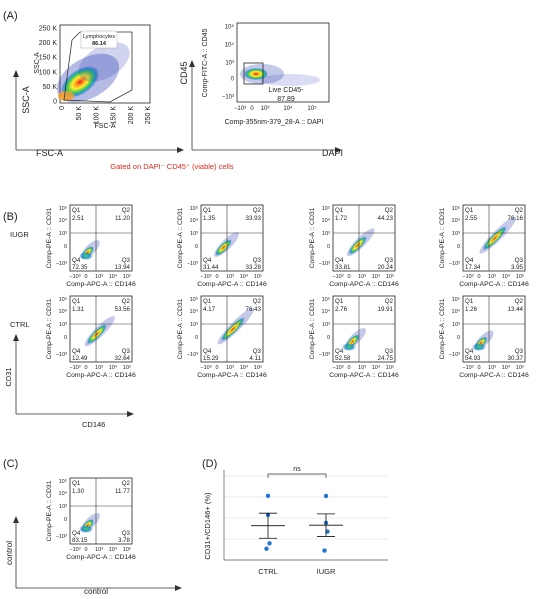 Image resolution: width=550 pixels, height=599 pixels. I want to click on quadrant-value-q3: 4.11, so click(255, 358).